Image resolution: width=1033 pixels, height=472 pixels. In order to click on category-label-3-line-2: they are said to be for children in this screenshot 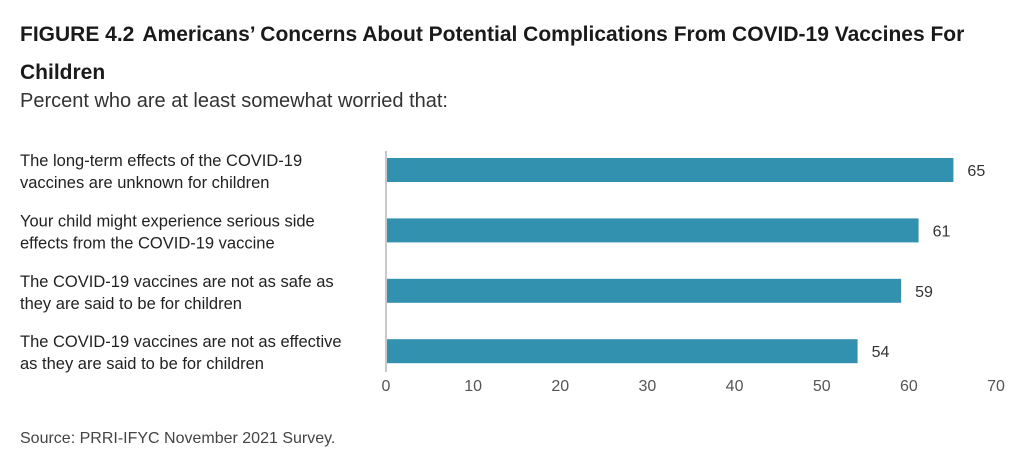, I will do `click(131, 304)`.